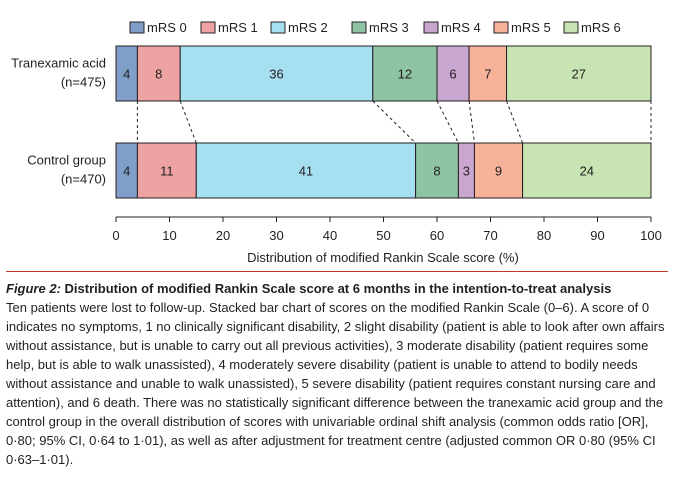 This screenshot has height=486, width=679. Describe the element at coordinates (330, 235) in the screenshot. I see `x-tick-label-4: 40` at that location.